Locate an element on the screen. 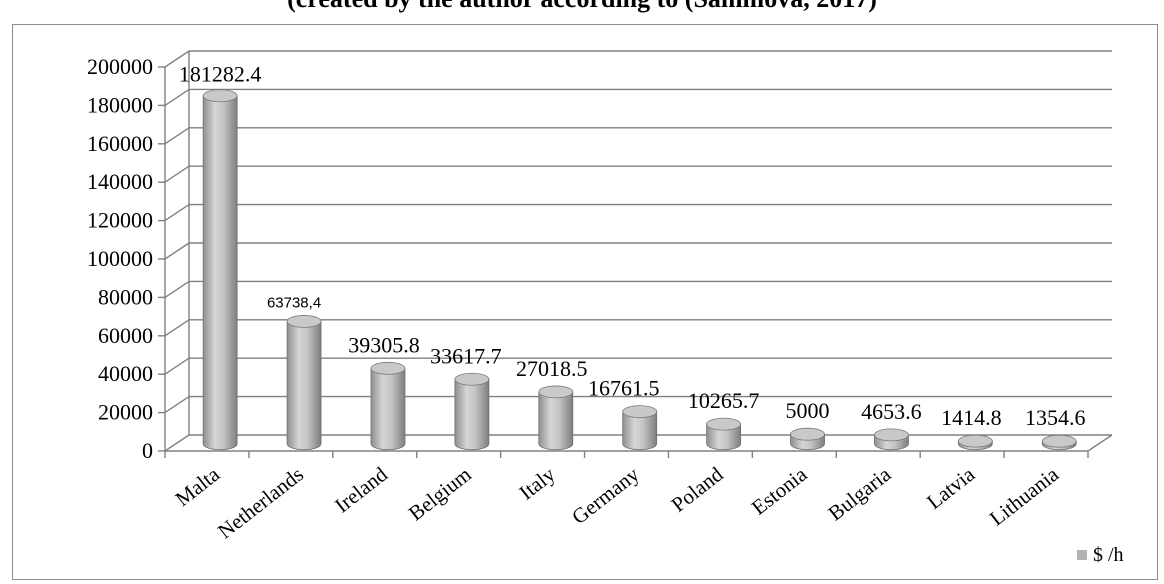 This screenshot has width=1164, height=584. data-label: 181282.4 is located at coordinates (220, 74).